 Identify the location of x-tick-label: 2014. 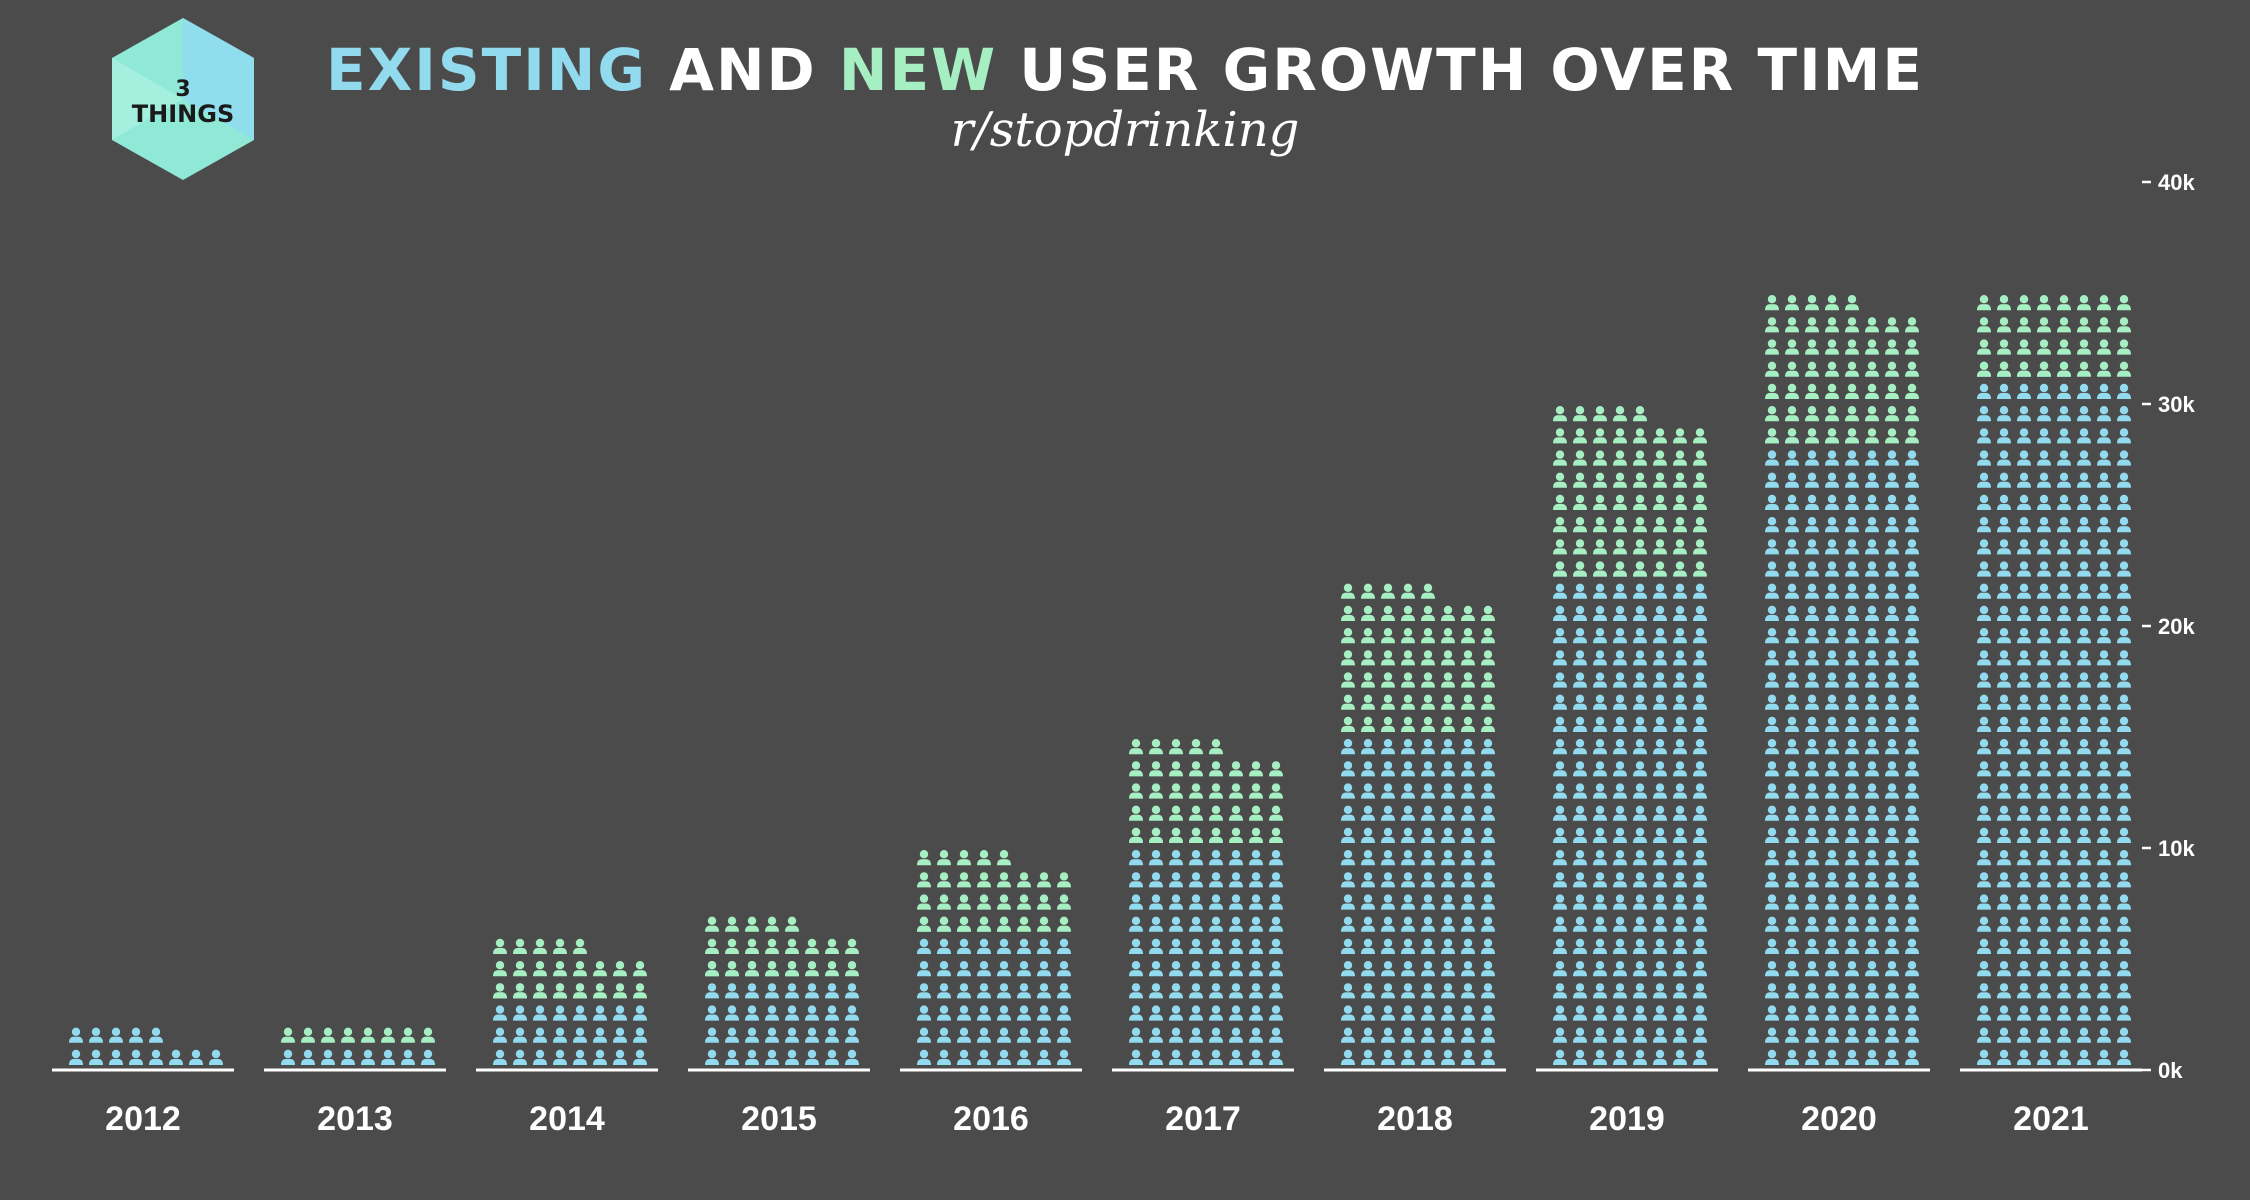
(567, 1119).